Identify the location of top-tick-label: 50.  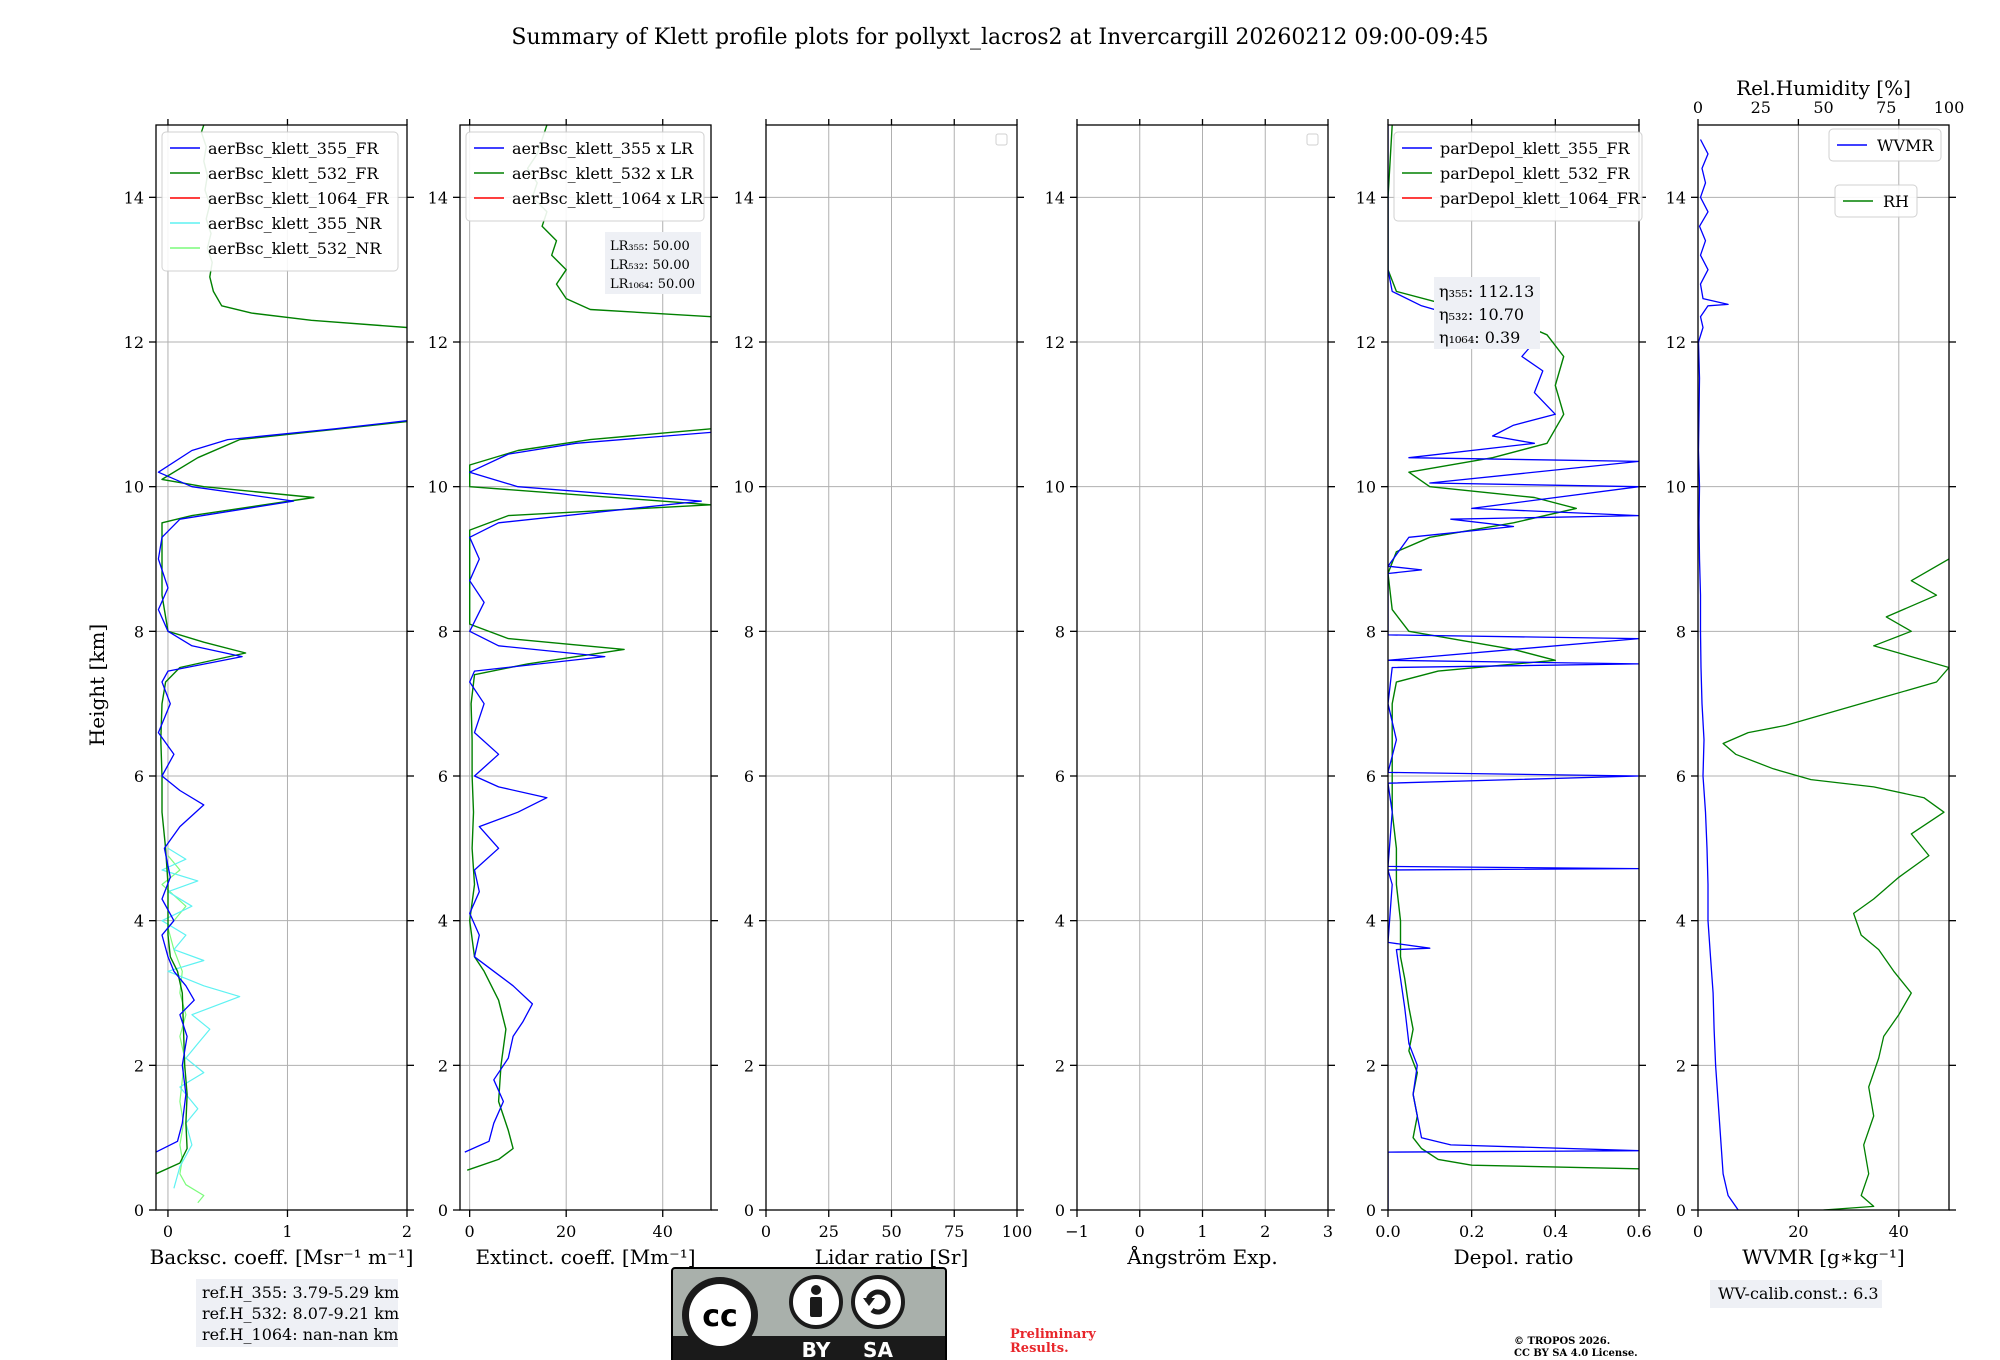
(1823, 107).